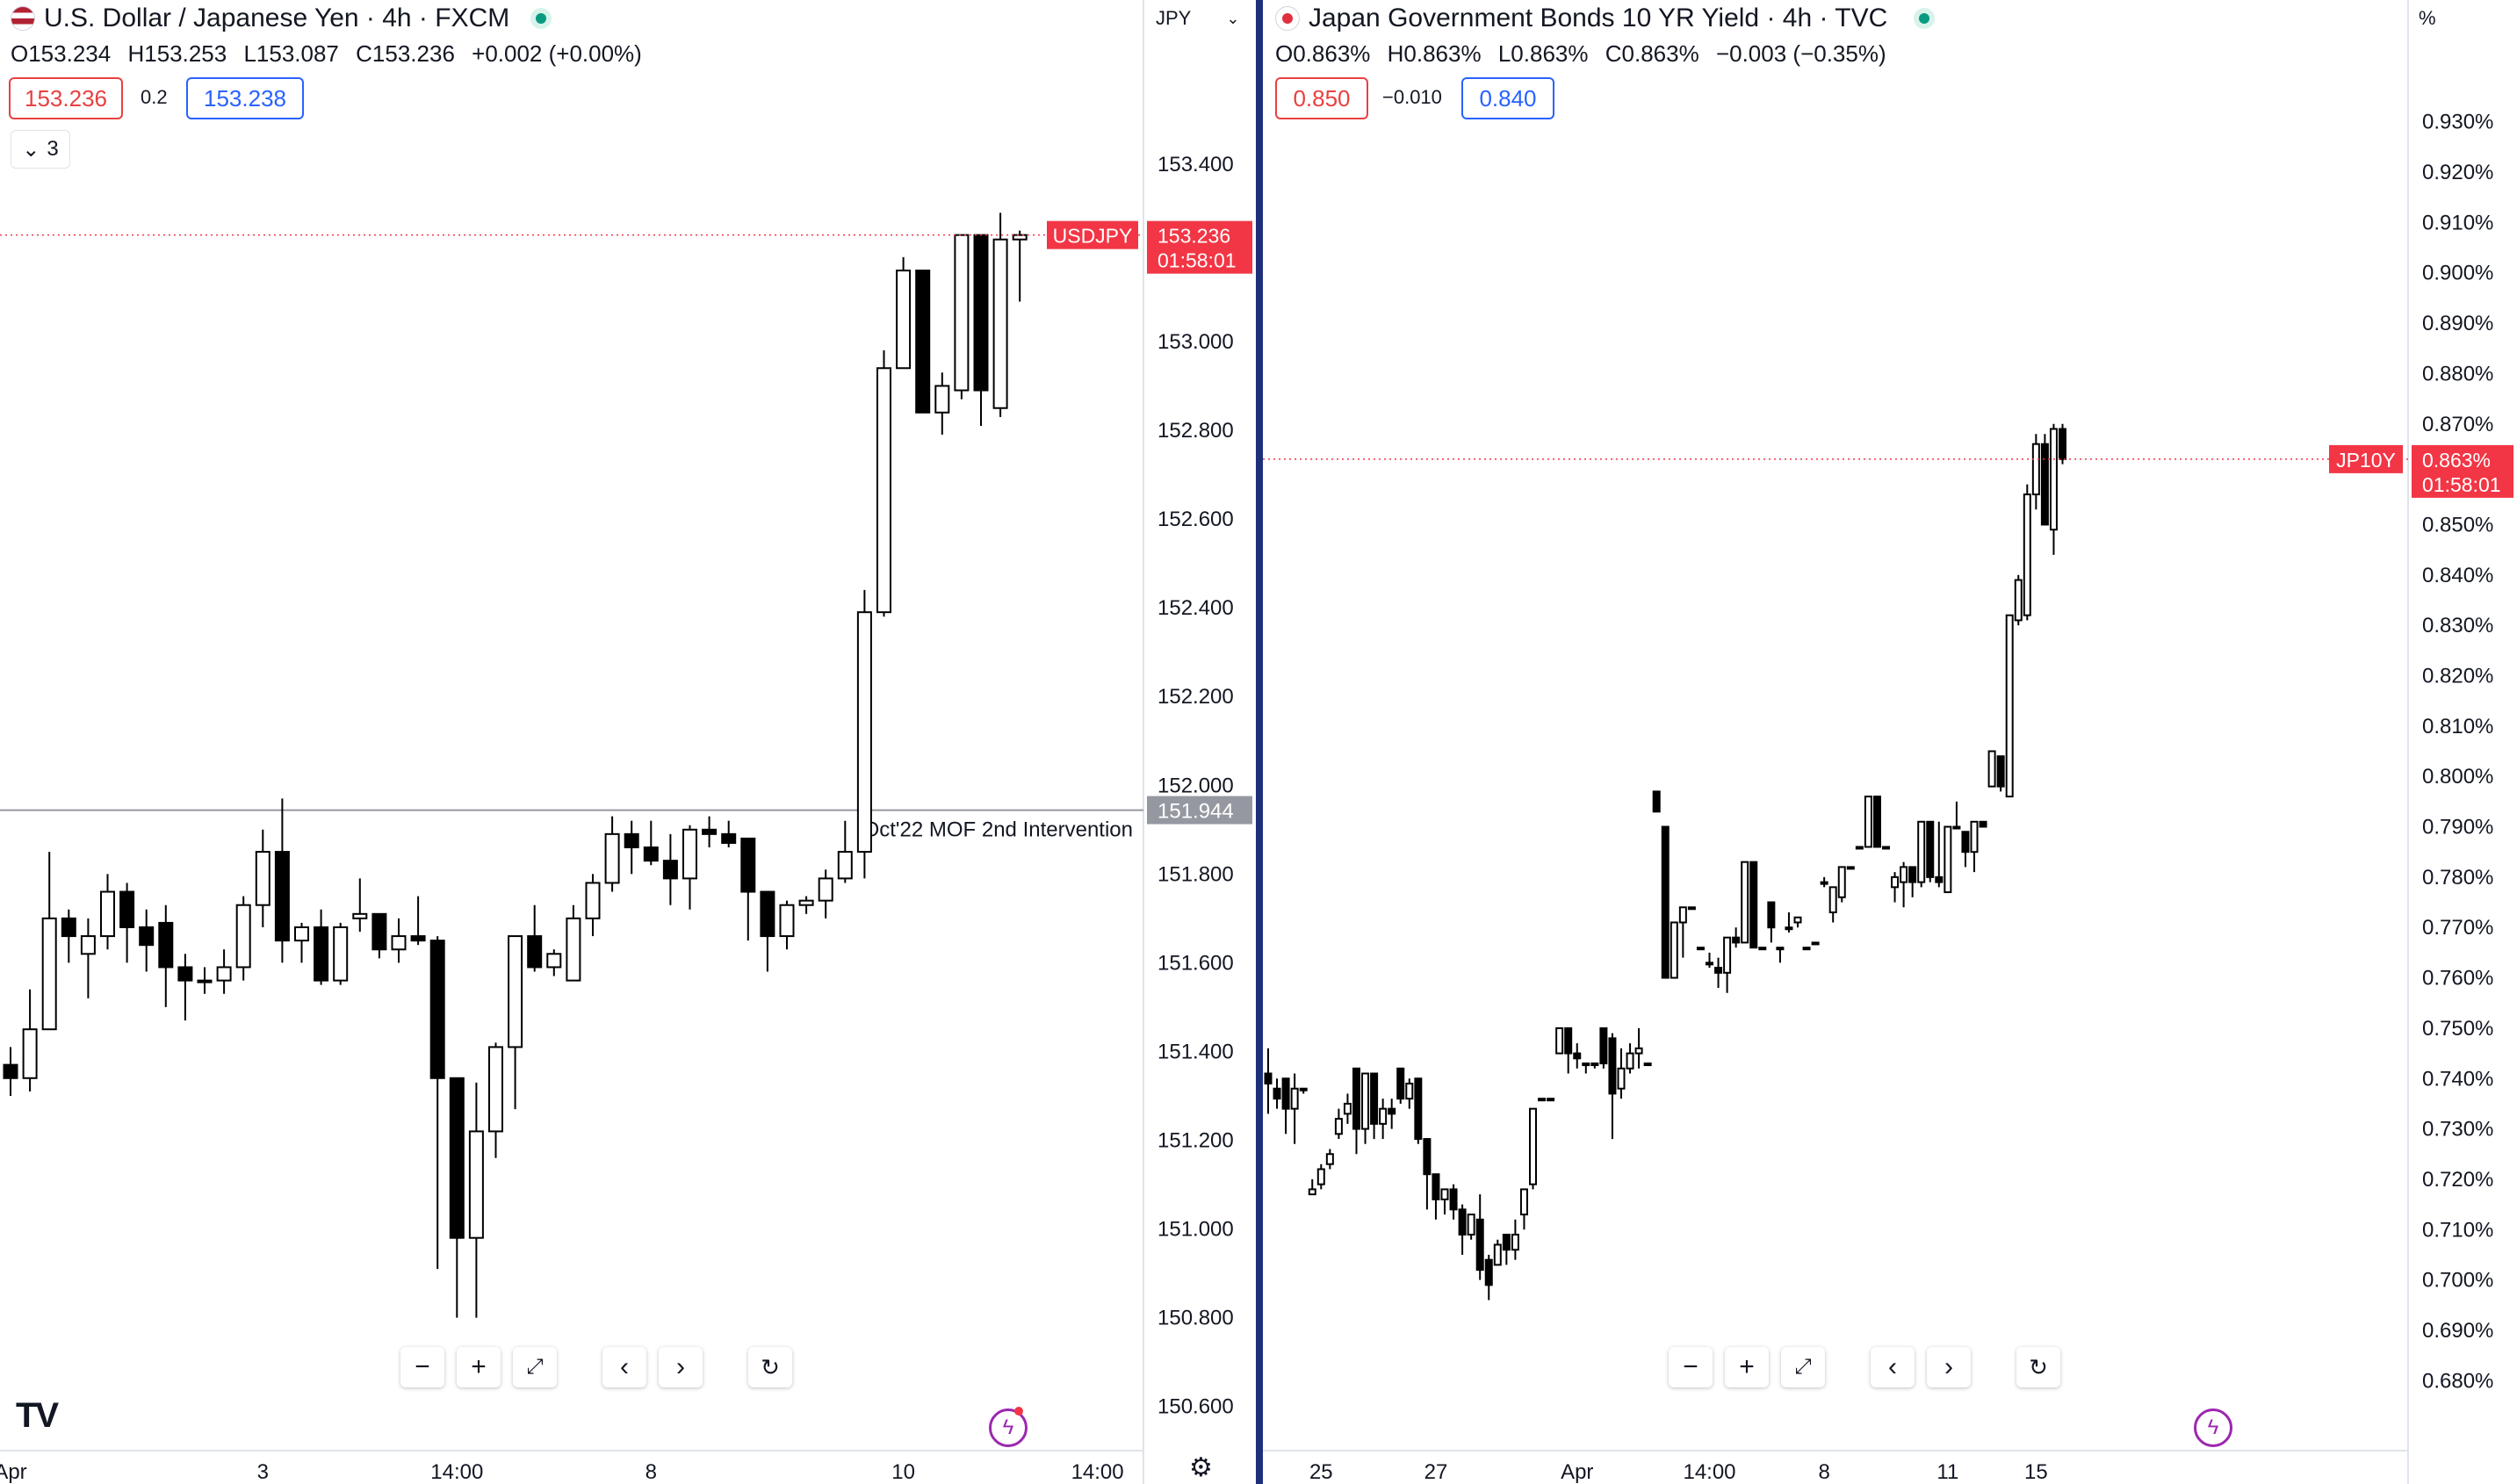 Image resolution: width=2517 pixels, height=1484 pixels. What do you see at coordinates (2457, 827) in the screenshot?
I see `price-tick-label: 0.790%` at bounding box center [2457, 827].